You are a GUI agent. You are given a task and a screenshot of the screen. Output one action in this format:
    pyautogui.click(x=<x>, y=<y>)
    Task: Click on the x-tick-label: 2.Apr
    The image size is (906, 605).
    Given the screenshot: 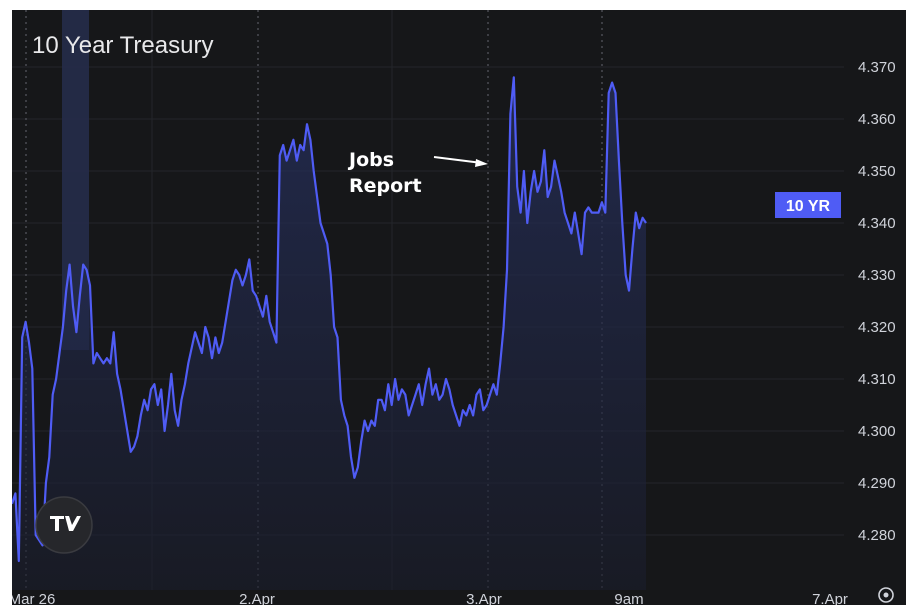 What is the action you would take?
    pyautogui.click(x=257, y=598)
    